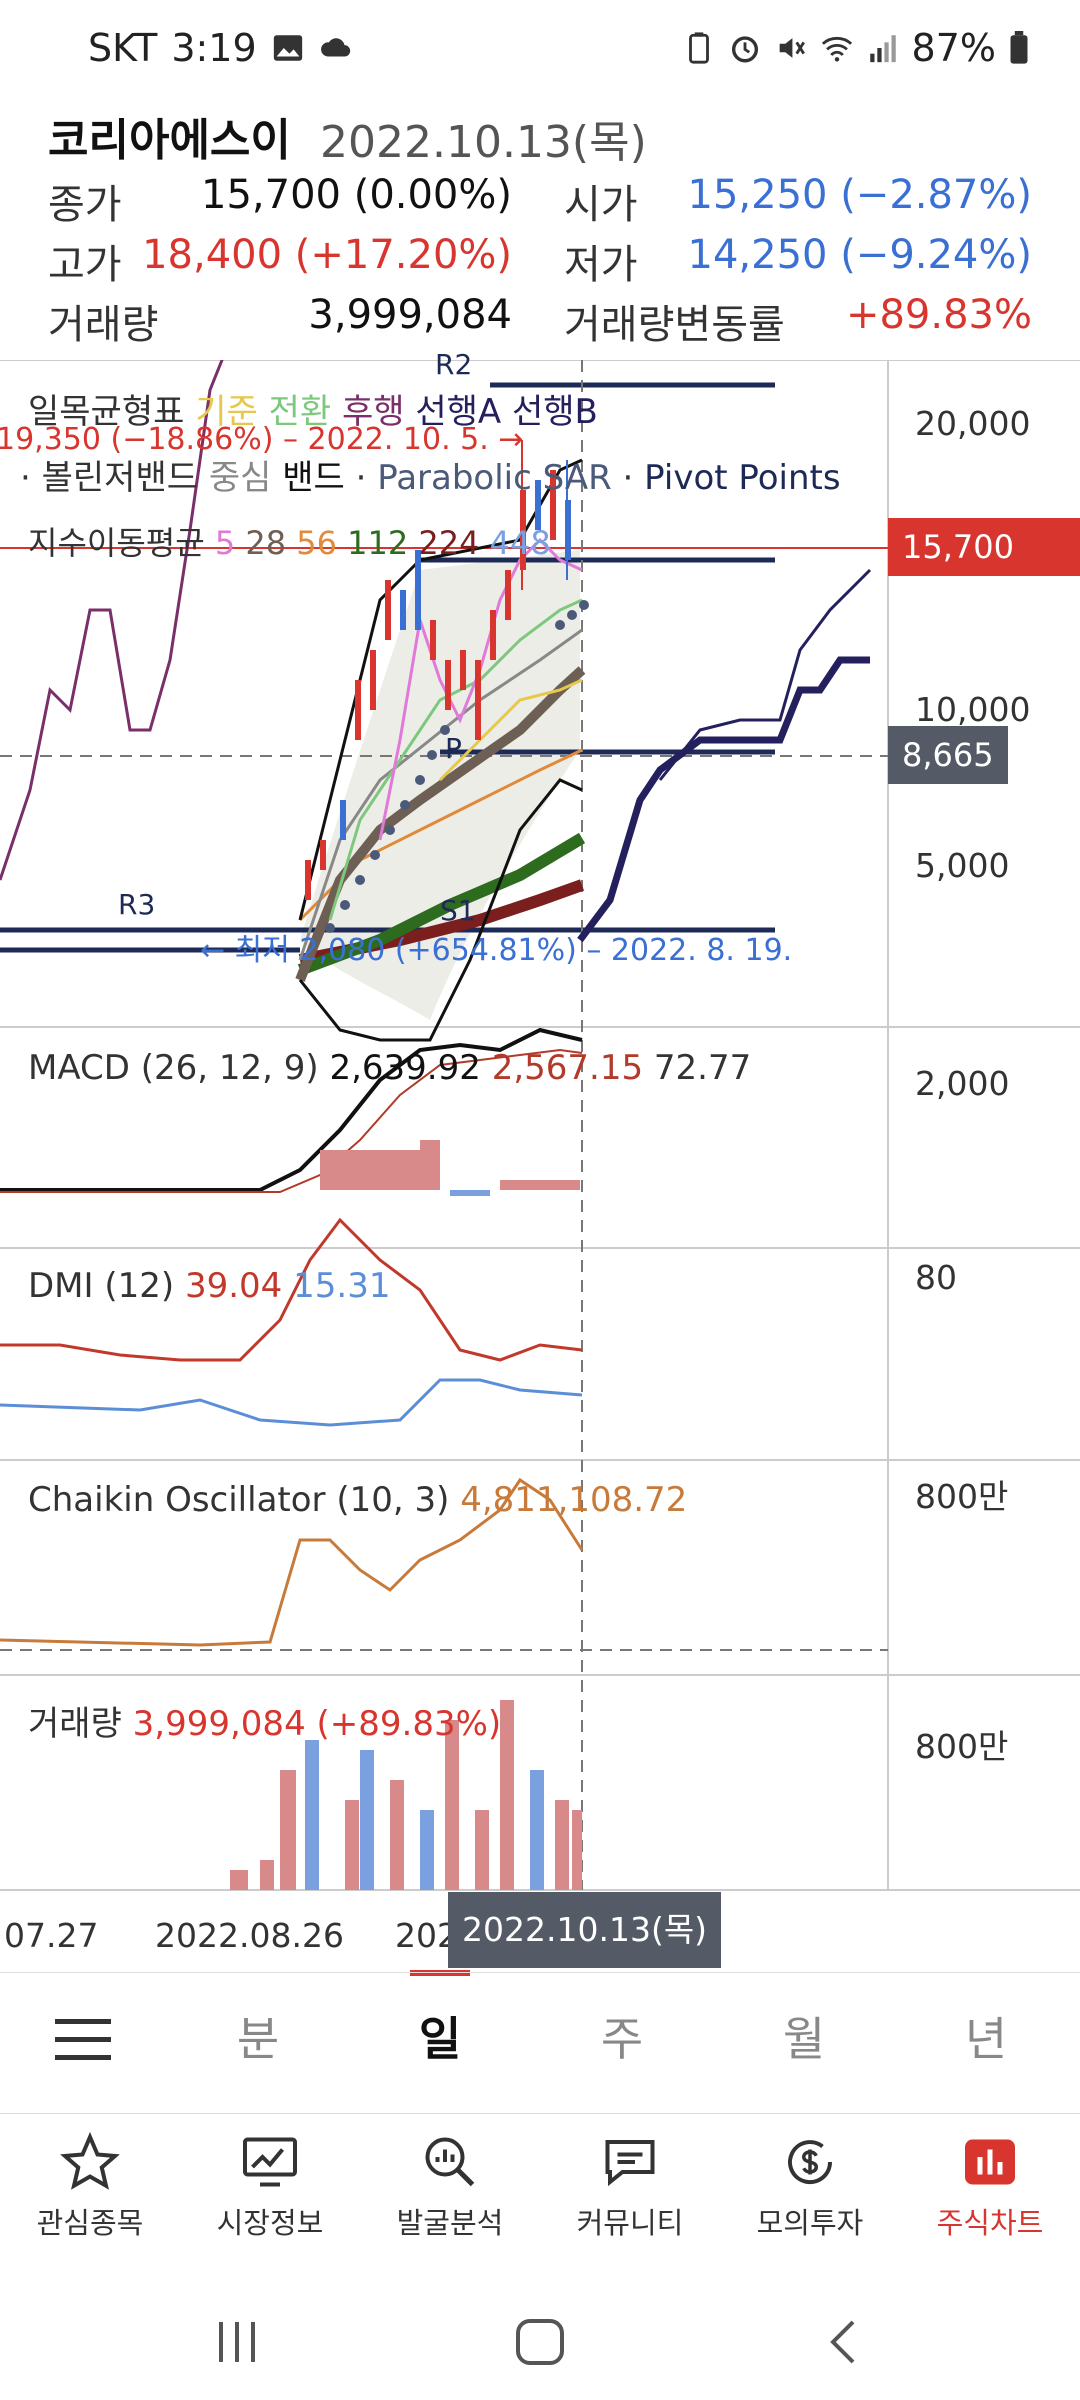 The width and height of the screenshot is (1080, 2400). I want to click on chaikin-value: 4,811,108.72, so click(574, 1500).